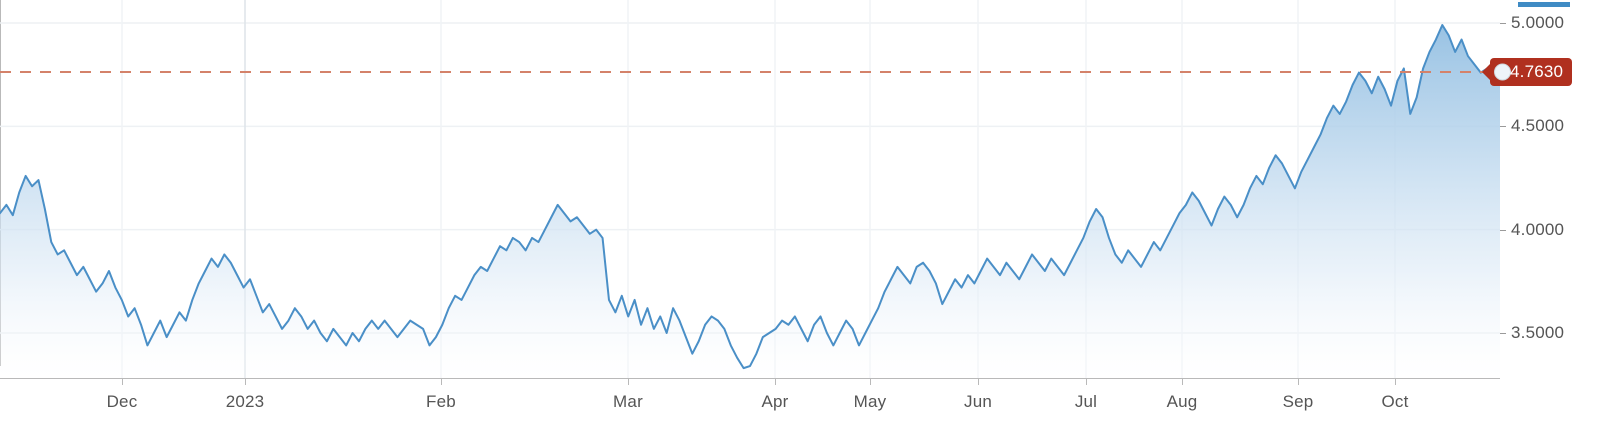 The width and height of the screenshot is (1621, 433). I want to click on x-tick-label-oct: Oct, so click(1395, 401).